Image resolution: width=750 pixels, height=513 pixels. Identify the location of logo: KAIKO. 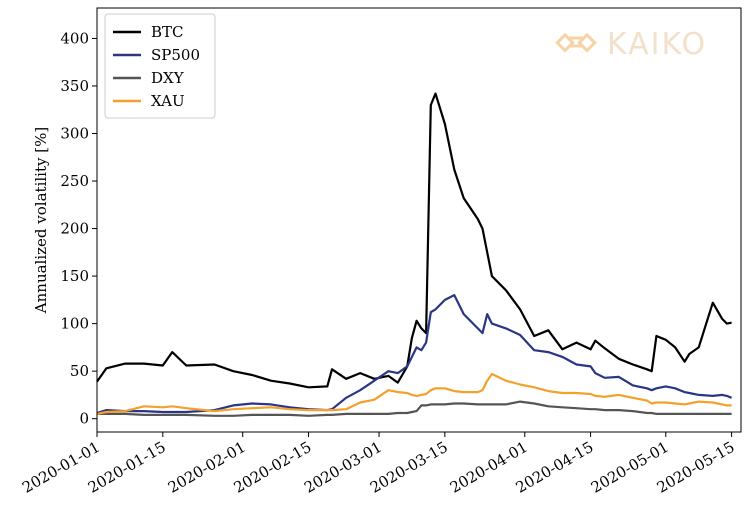
(631, 44).